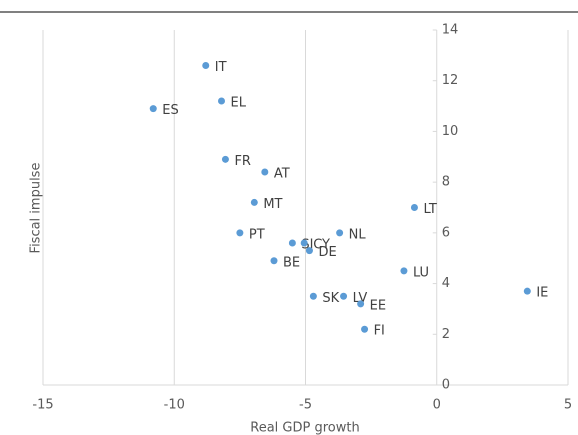  Describe the element at coordinates (272, 204) in the screenshot. I see `point-label: MT` at that location.